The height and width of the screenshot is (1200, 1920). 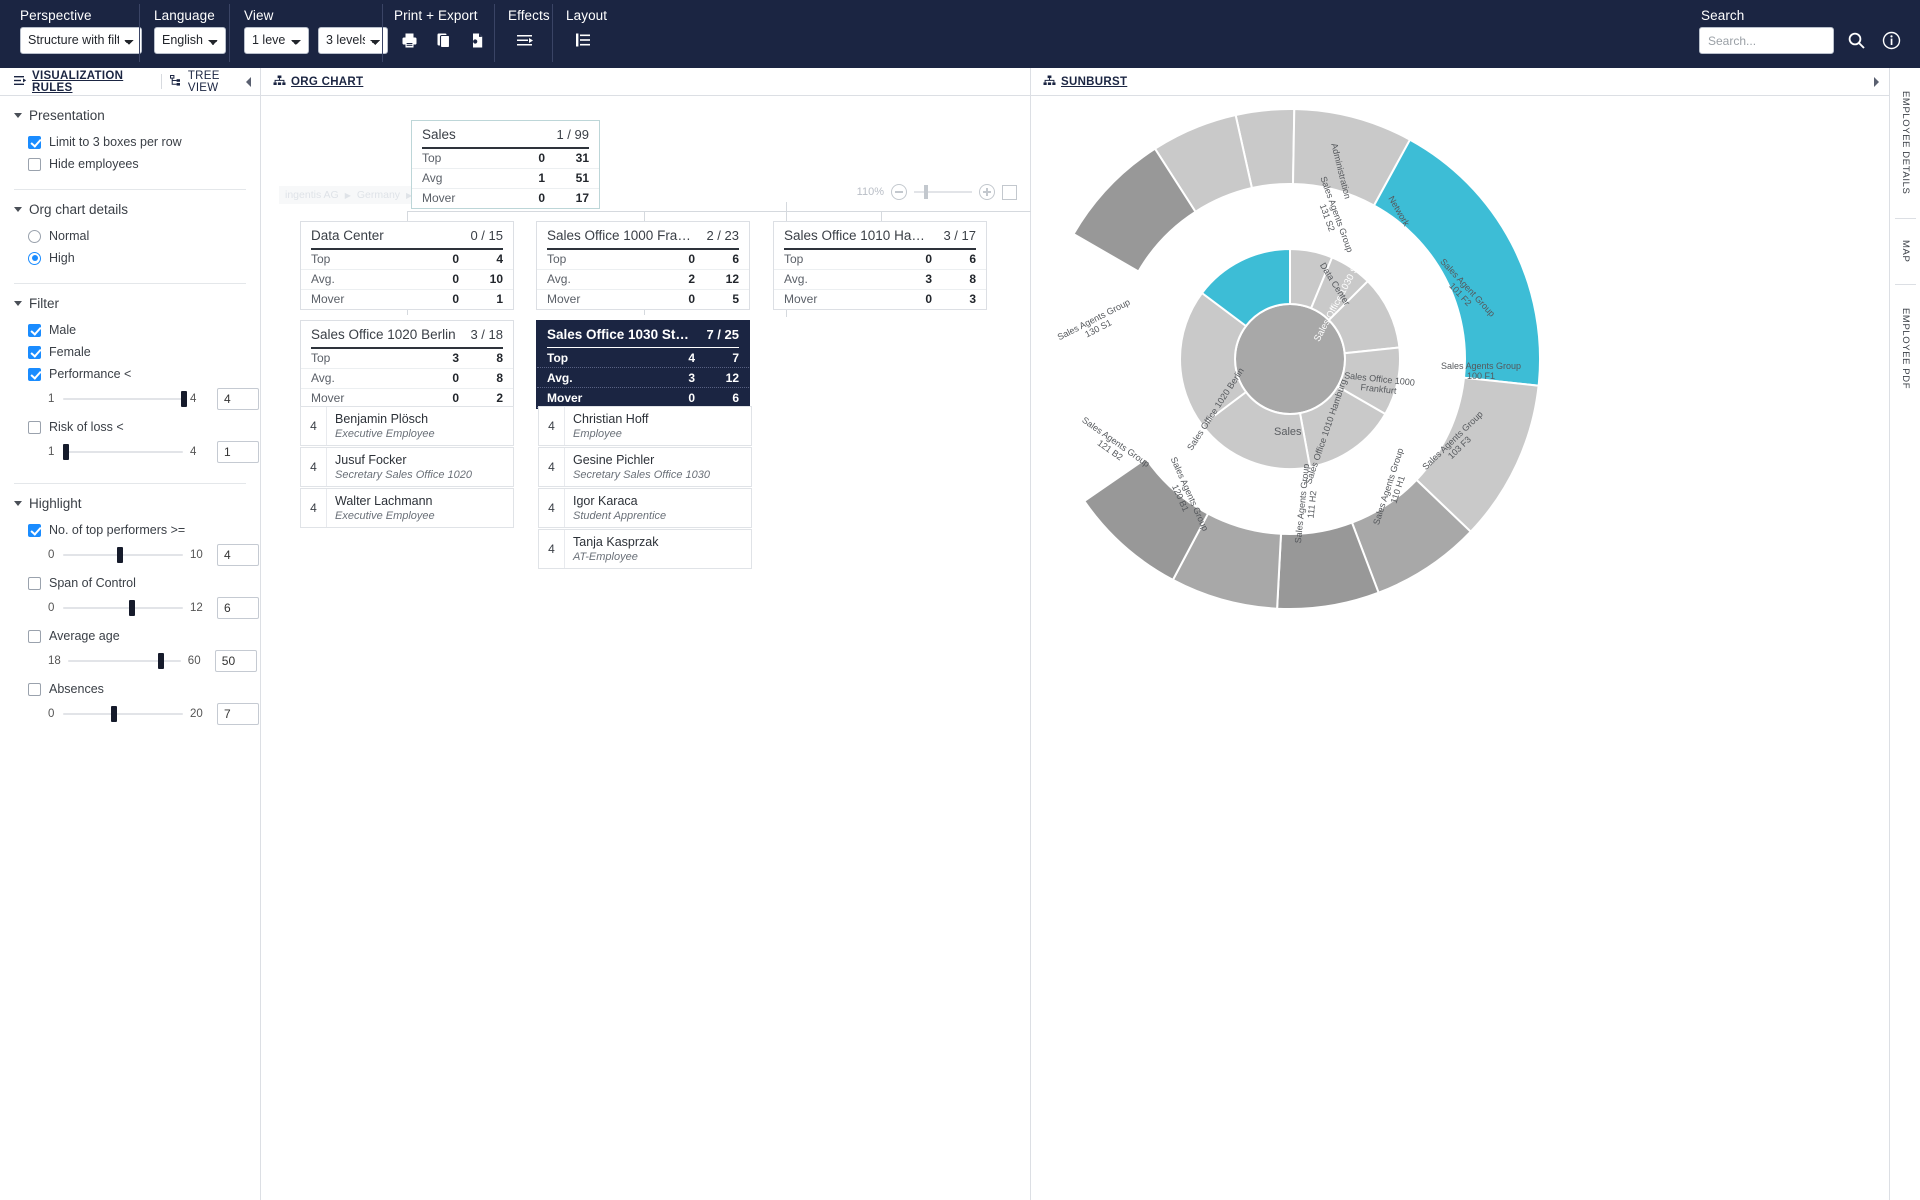 I want to click on checkbox-top-performers-row: No. of top performers >=, so click(x=144, y=530).